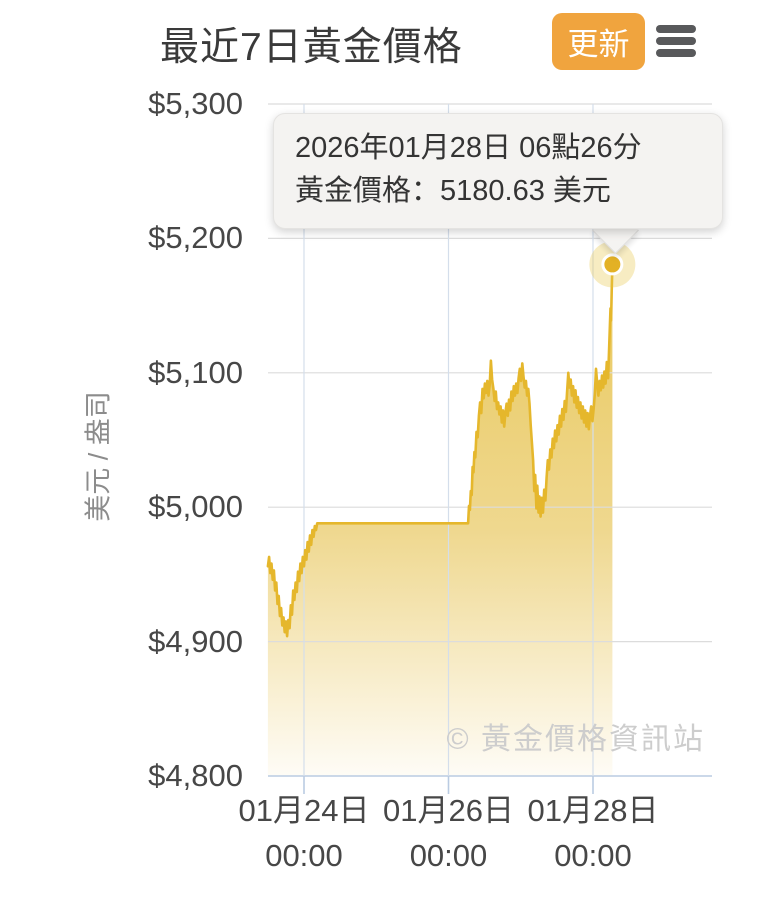 The height and width of the screenshot is (900, 778). What do you see at coordinates (98, 456) in the screenshot?
I see `y-axis-title: 美元 / 盎司` at bounding box center [98, 456].